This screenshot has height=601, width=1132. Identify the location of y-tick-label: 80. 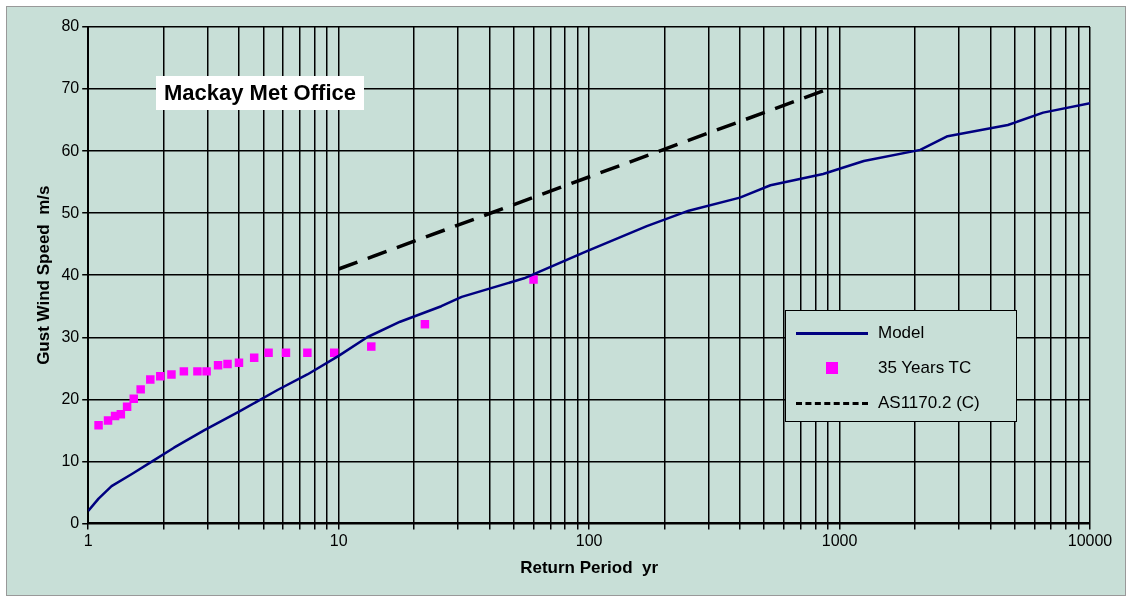
(70, 26).